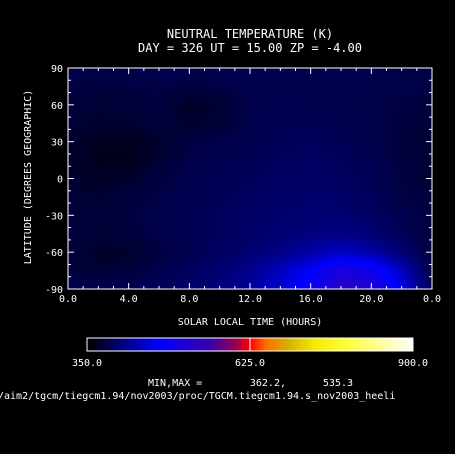  What do you see at coordinates (413, 363) in the screenshot?
I see `colorbar-label-max: 900.0` at bounding box center [413, 363].